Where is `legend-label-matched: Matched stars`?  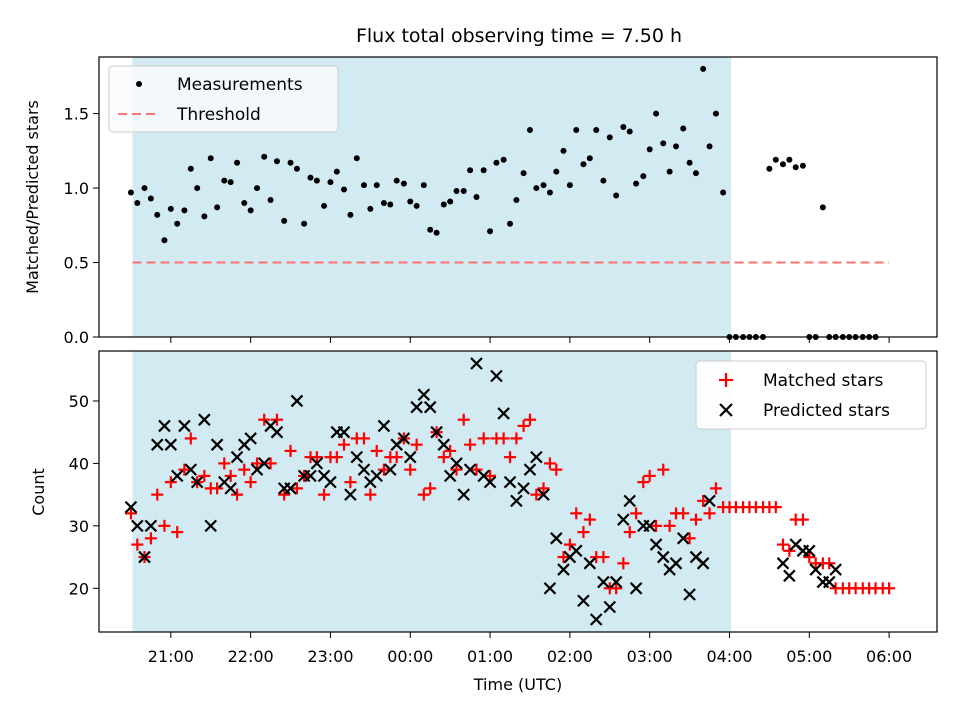
legend-label-matched: Matched stars is located at coordinates (823, 381).